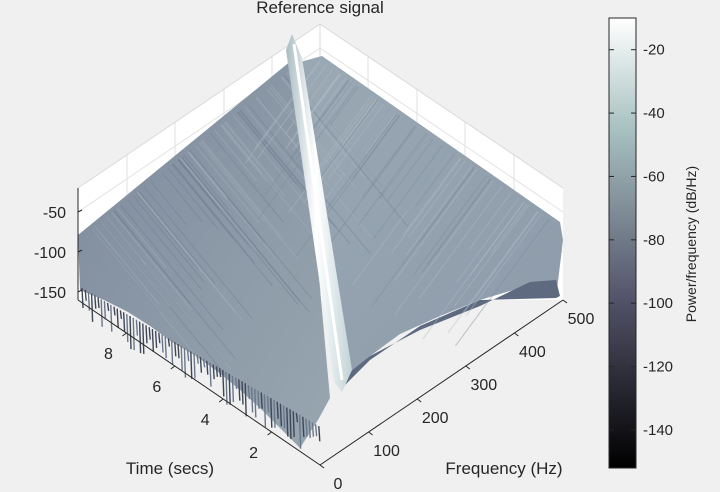  I want to click on frequency-tick-label: 100, so click(386, 451).